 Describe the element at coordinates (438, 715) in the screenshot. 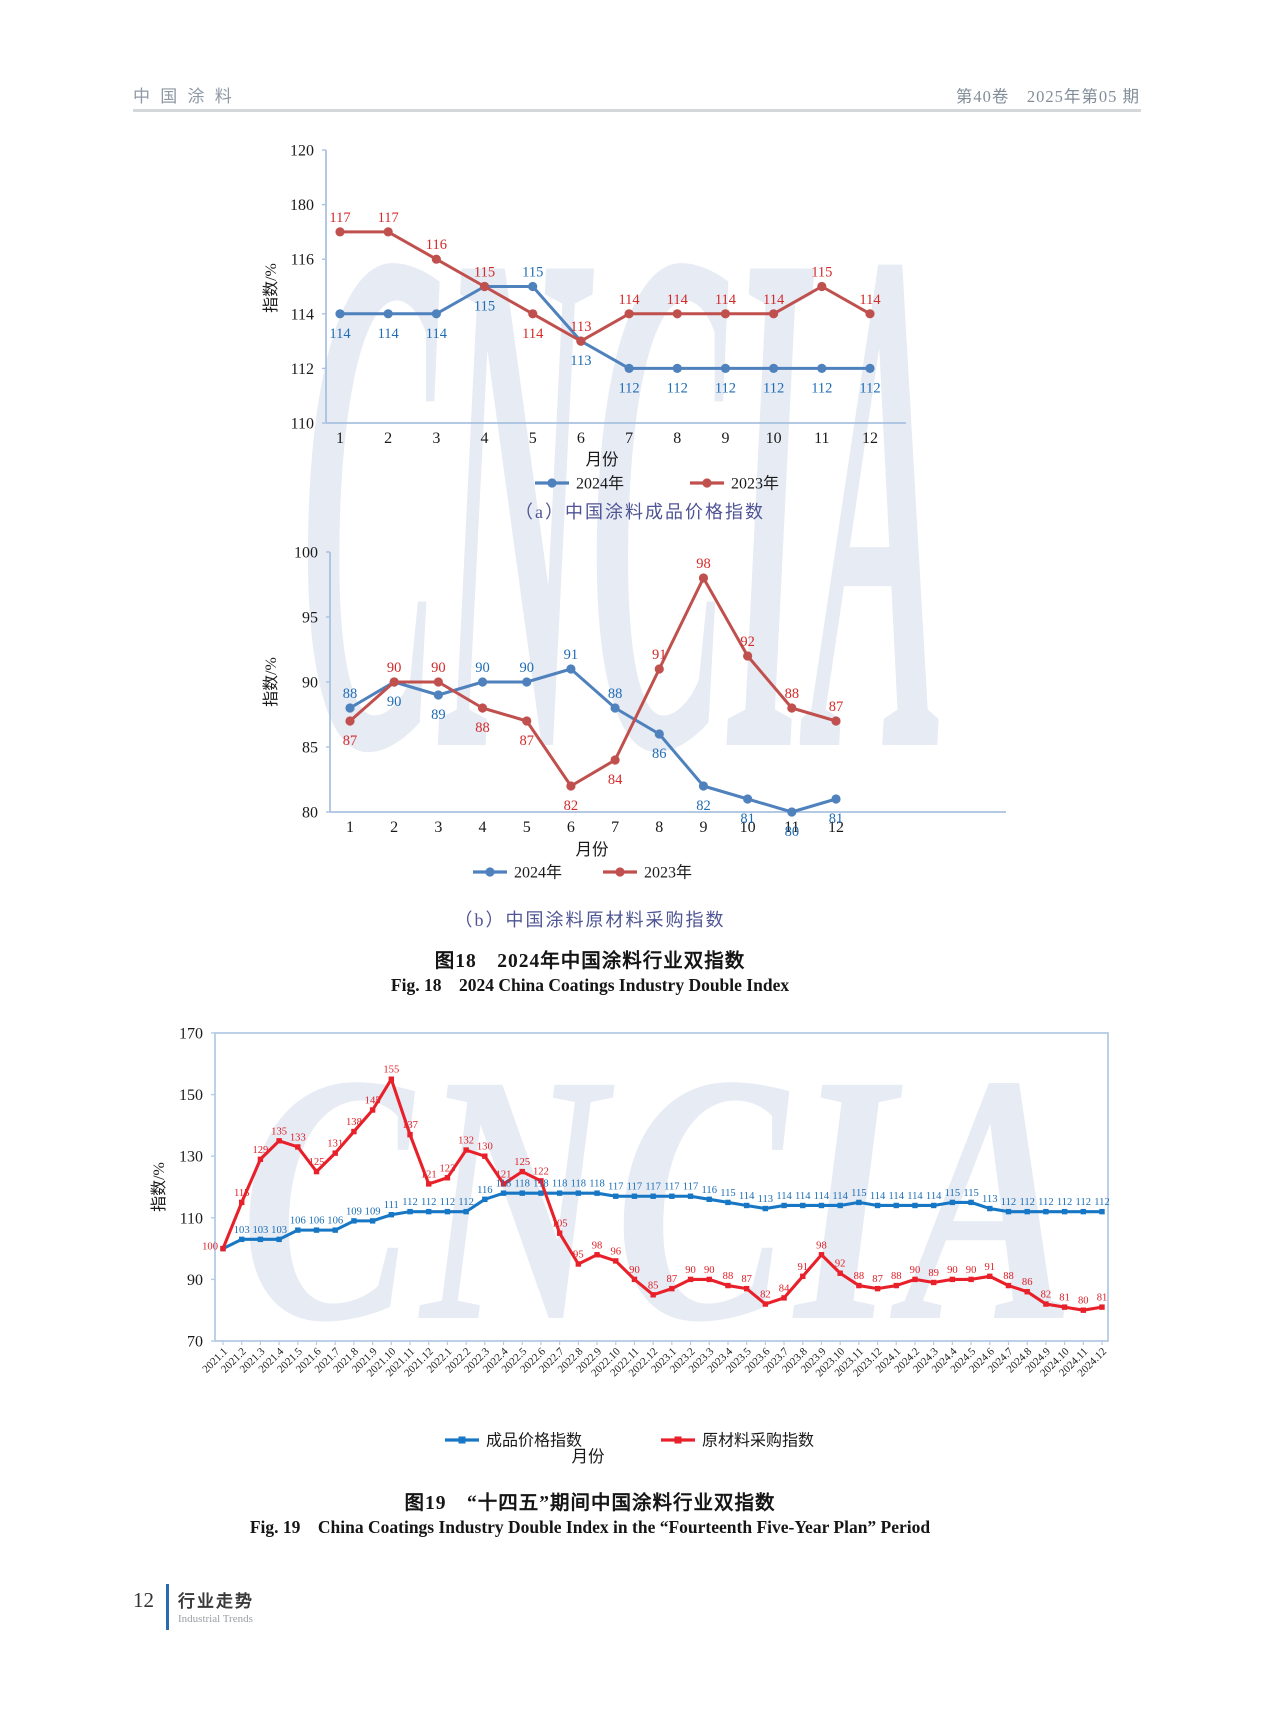

I see `data-label: 89` at that location.